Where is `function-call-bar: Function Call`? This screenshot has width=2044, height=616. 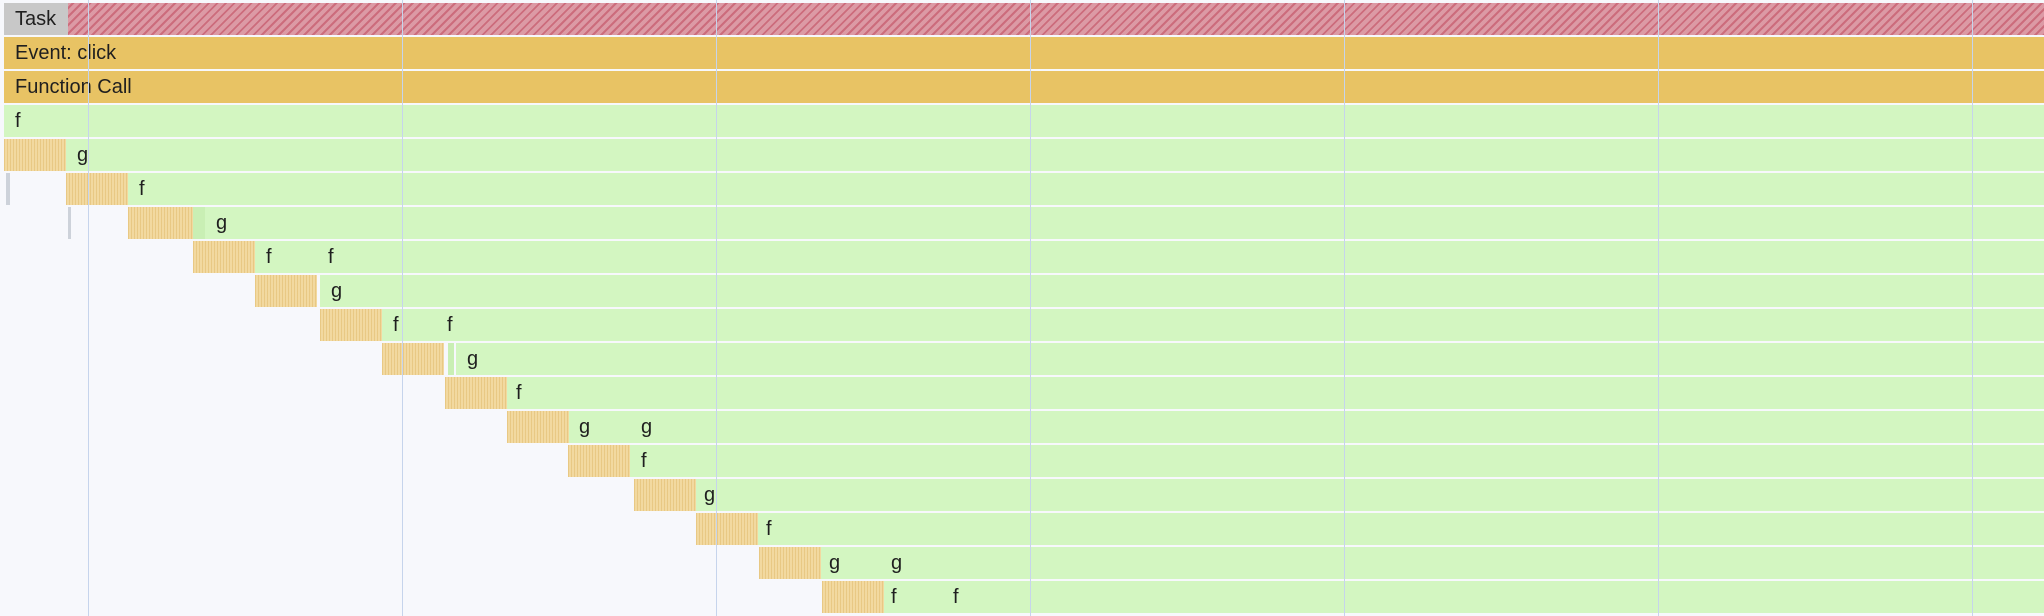
function-call-bar: Function Call is located at coordinates (1024, 87).